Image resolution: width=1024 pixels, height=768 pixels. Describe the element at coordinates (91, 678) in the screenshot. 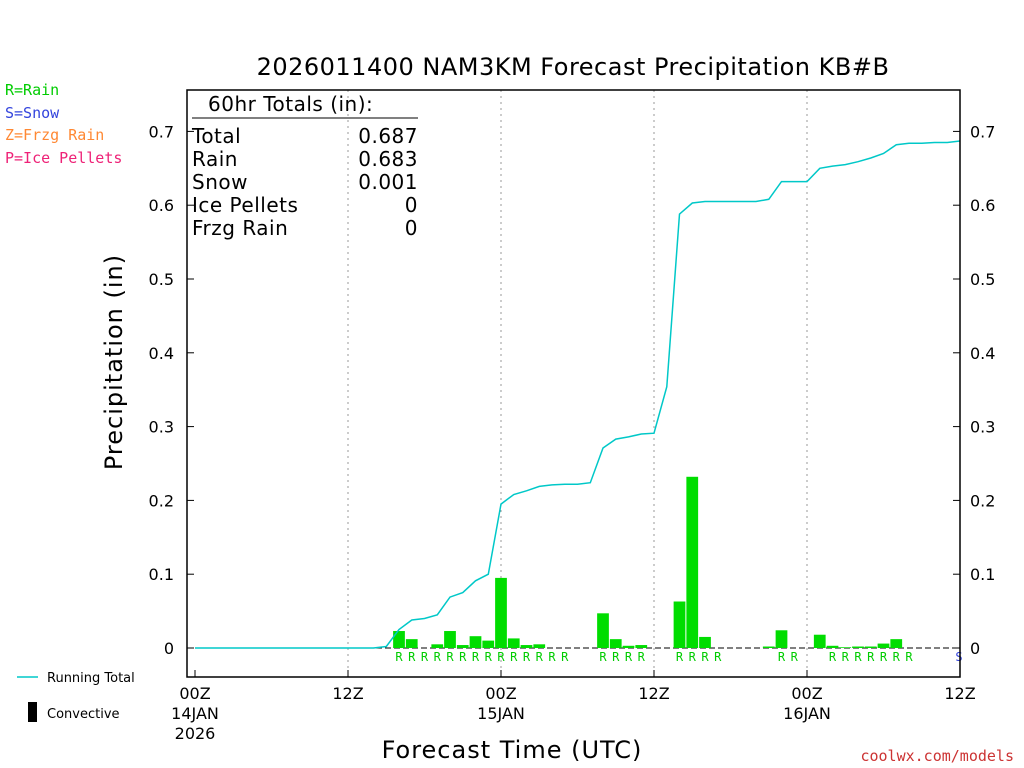

I see `running-total-legend-label: Running Total` at that location.